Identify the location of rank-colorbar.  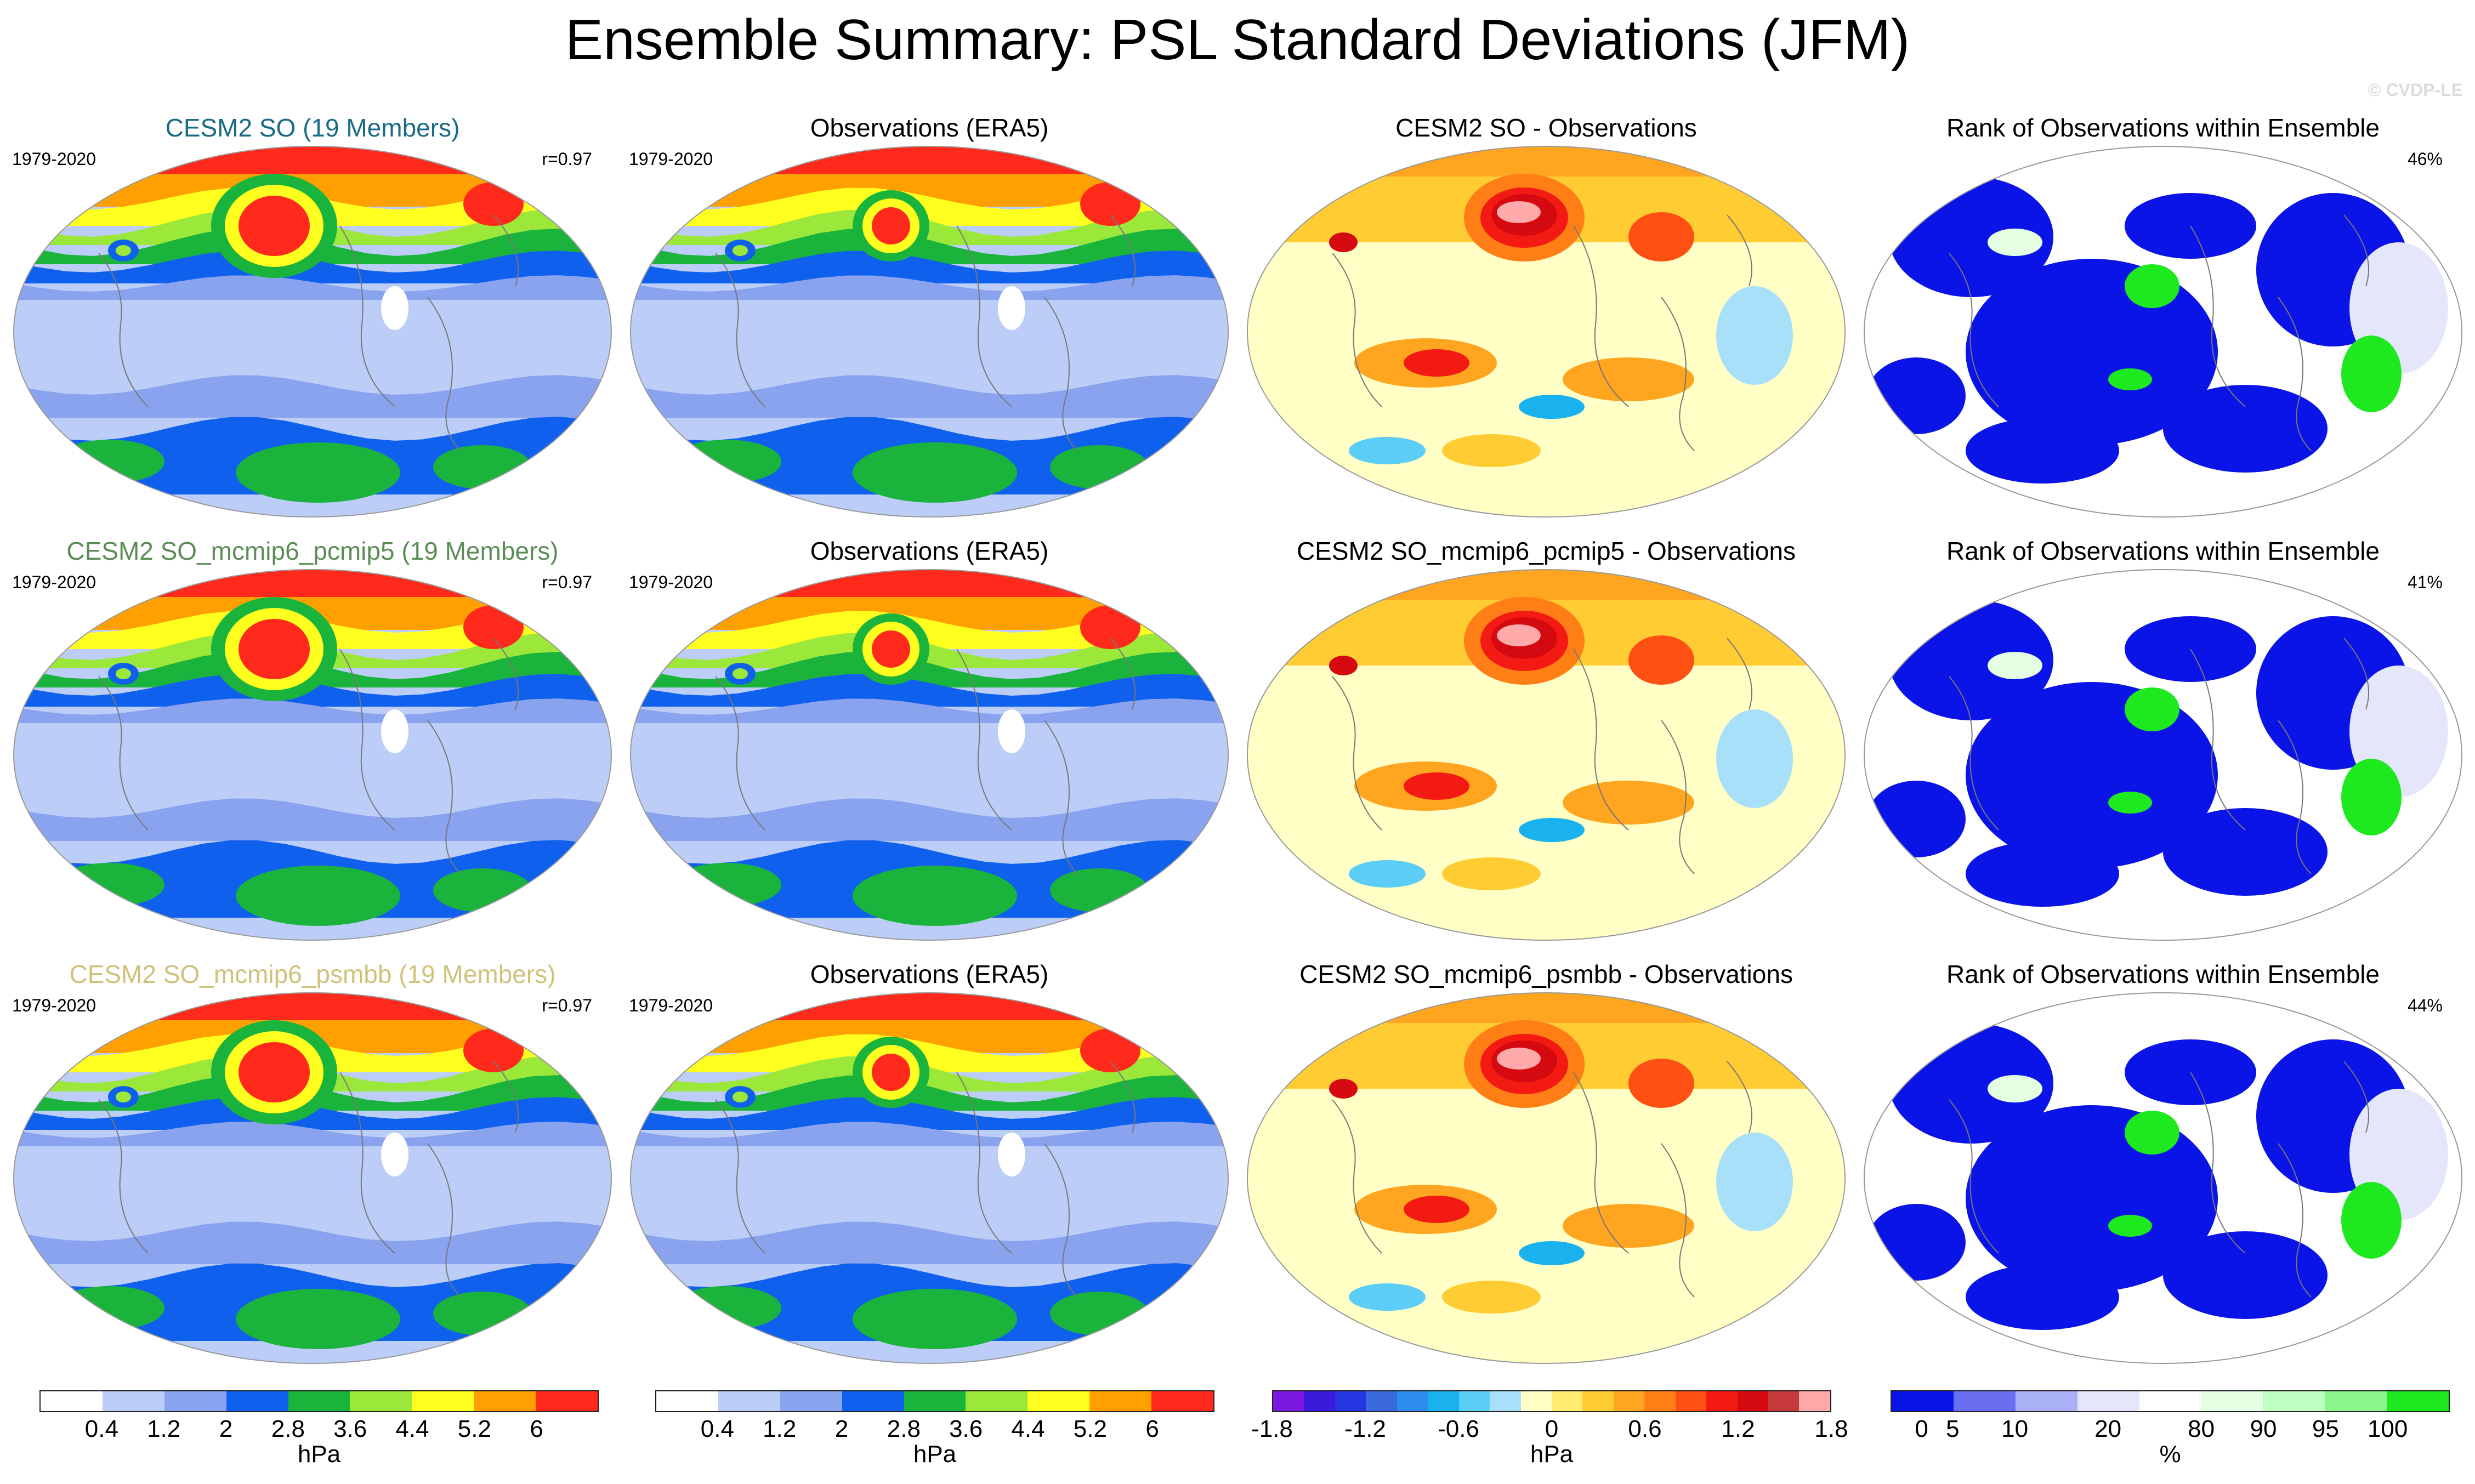
(2170, 1401).